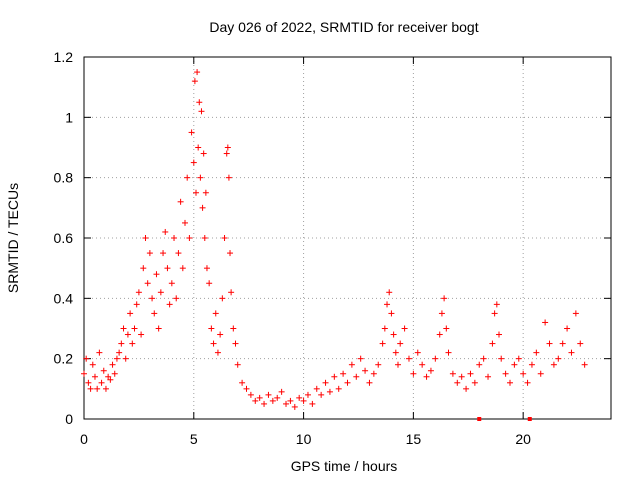 The image size is (640, 480). What do you see at coordinates (13, 238) in the screenshot?
I see `y-axis-label: SRMTID / TECUs` at bounding box center [13, 238].